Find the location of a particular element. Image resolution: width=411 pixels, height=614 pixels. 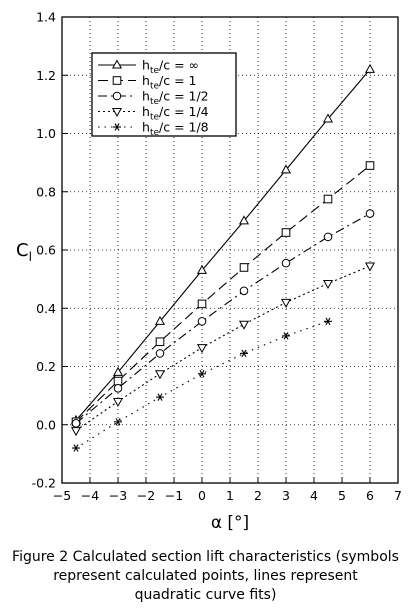

x-tick-label: −5 is located at coordinates (62, 495).